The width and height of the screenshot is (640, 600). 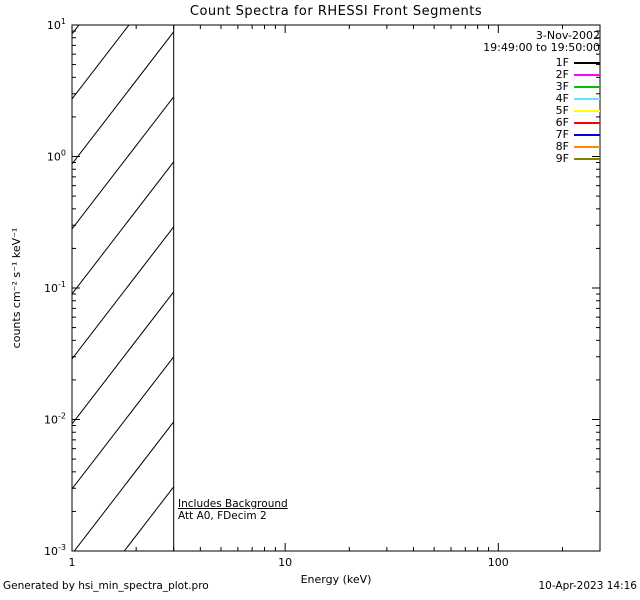 I want to click on footer-timestamp: 10-Apr-2023 14:16, so click(x=587, y=586).